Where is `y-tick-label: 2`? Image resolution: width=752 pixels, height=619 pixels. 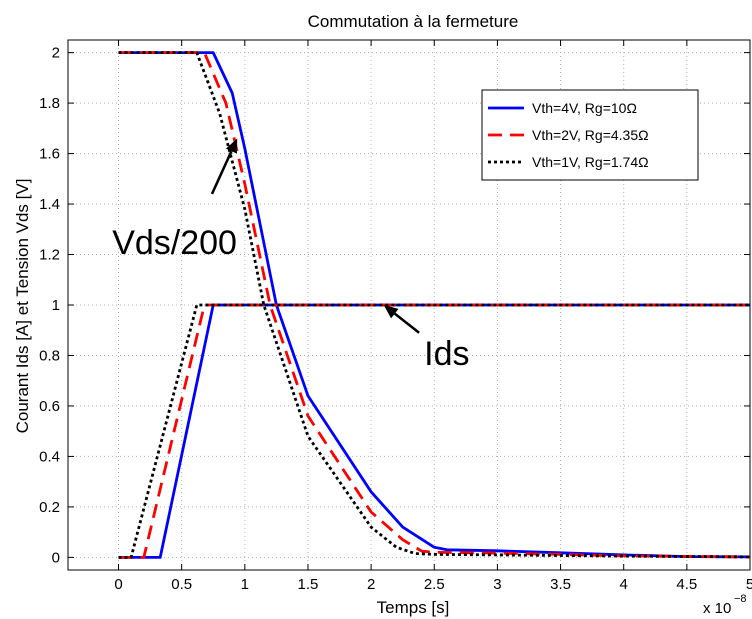
y-tick-label: 2 is located at coordinates (56, 53).